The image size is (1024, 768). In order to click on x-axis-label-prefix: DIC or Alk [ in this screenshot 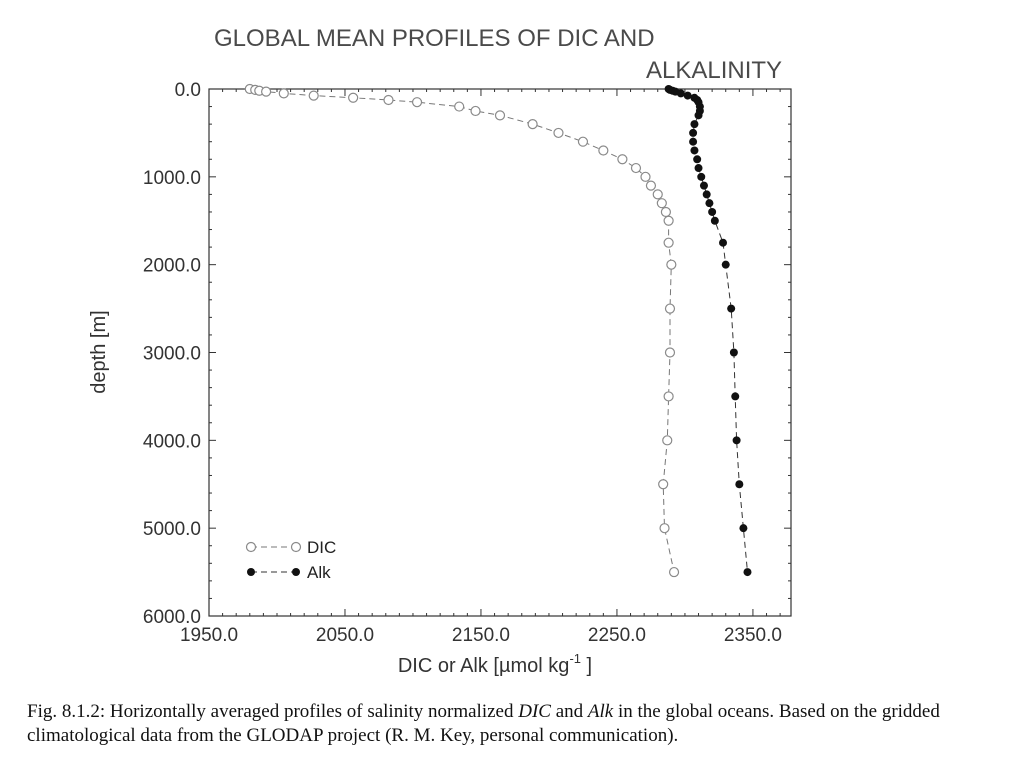, I will do `click(449, 666)`.